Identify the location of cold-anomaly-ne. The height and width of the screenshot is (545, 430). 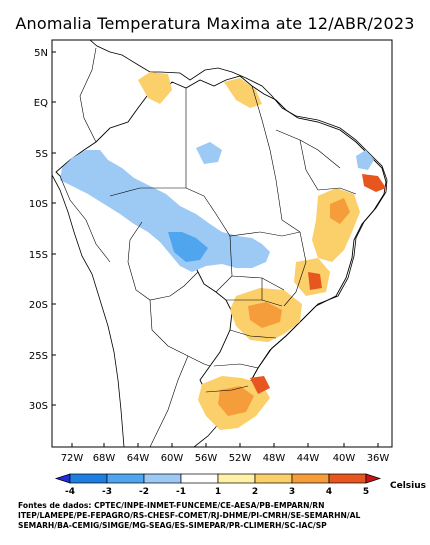
(365, 160).